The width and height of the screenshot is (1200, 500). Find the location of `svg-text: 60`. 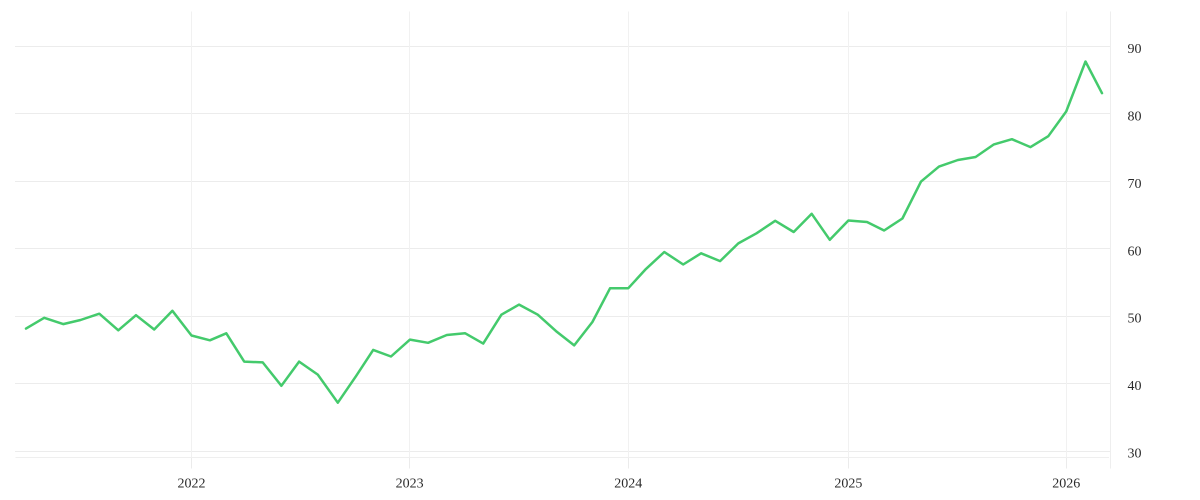

svg-text: 60 is located at coordinates (1135, 251).